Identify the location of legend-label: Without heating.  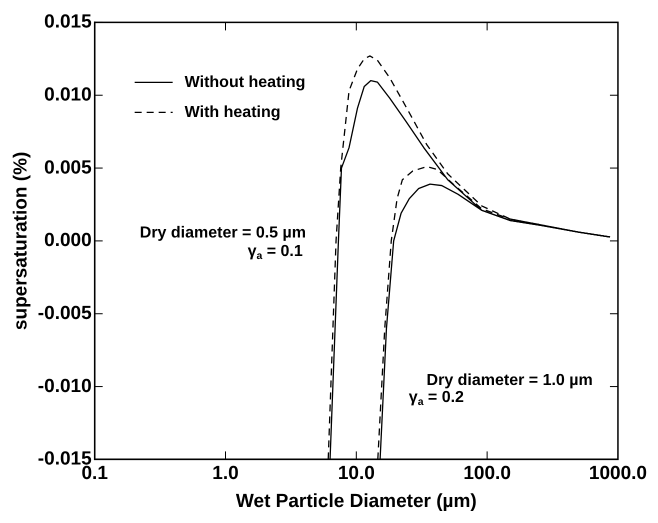
(245, 82).